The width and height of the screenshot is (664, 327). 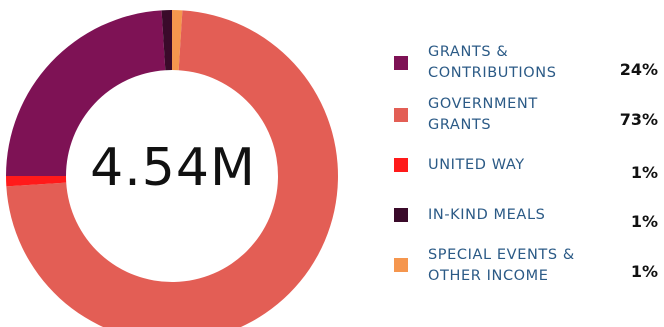 I want to click on legend-label: GRANTS & CONTRIBUTIONS, so click(x=513, y=63).